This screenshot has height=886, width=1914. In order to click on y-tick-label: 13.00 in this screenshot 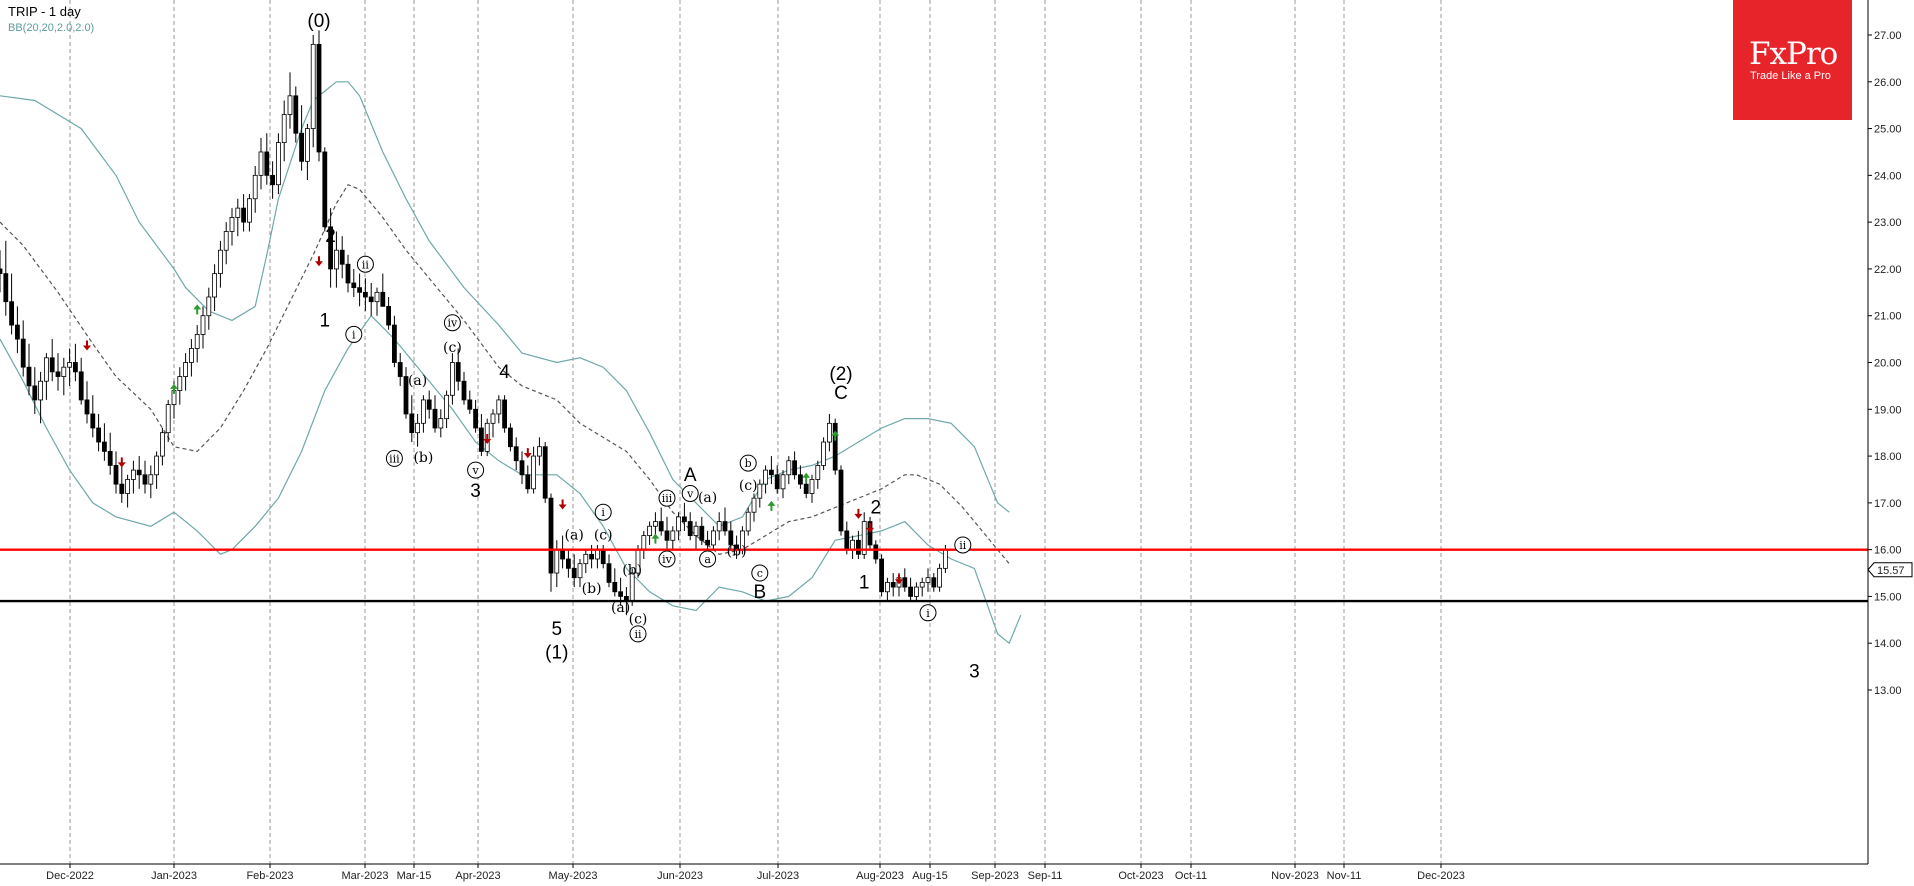, I will do `click(1888, 691)`.